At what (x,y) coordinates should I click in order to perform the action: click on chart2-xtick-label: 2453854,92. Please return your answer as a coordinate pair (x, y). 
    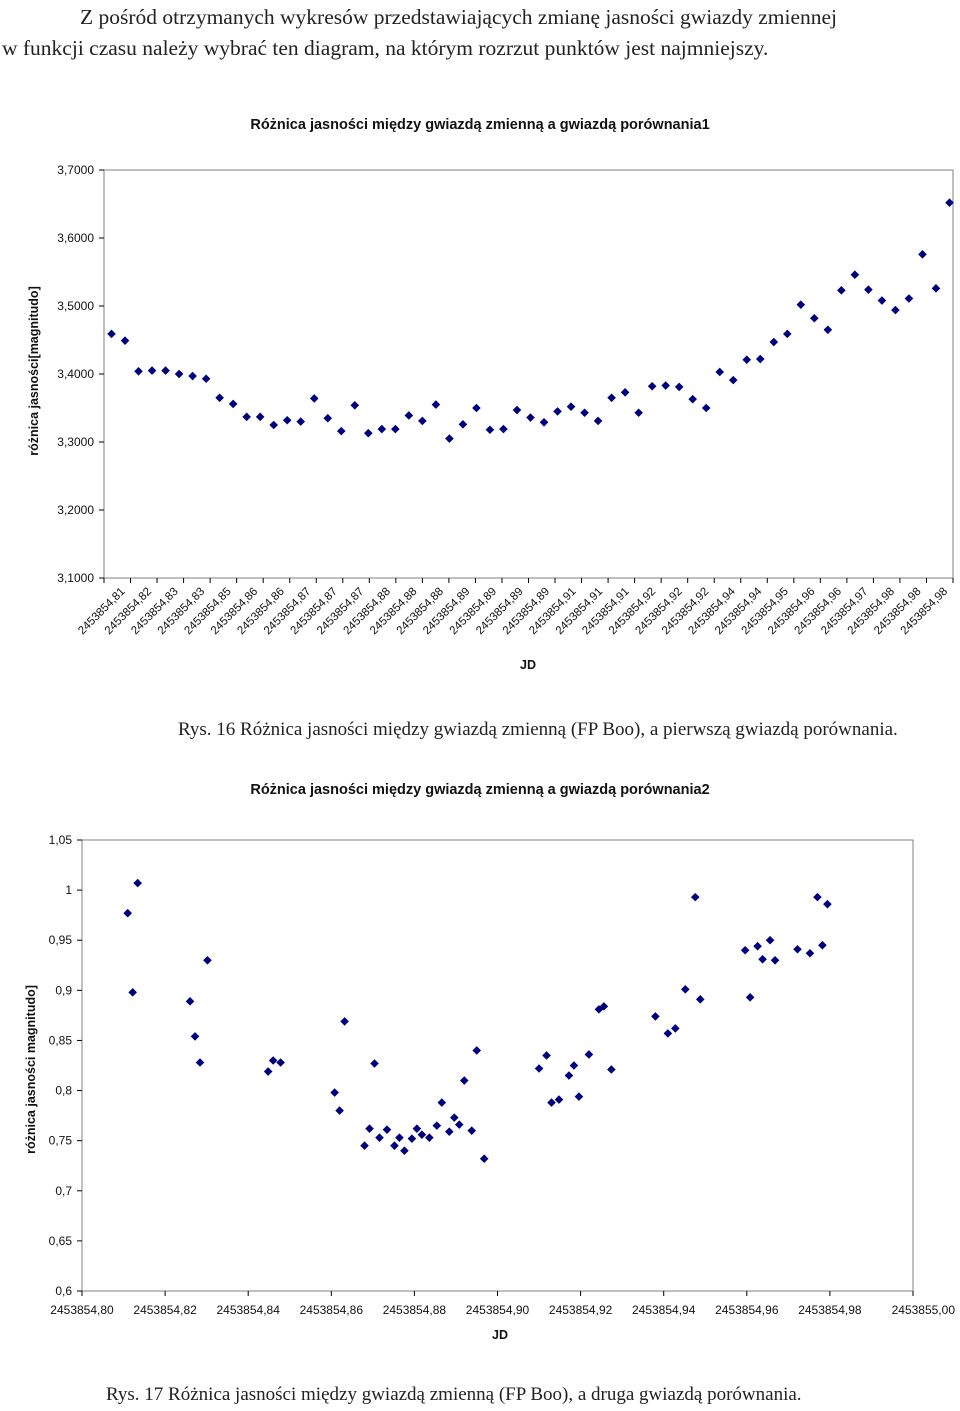
    Looking at the image, I should click on (581, 1310).